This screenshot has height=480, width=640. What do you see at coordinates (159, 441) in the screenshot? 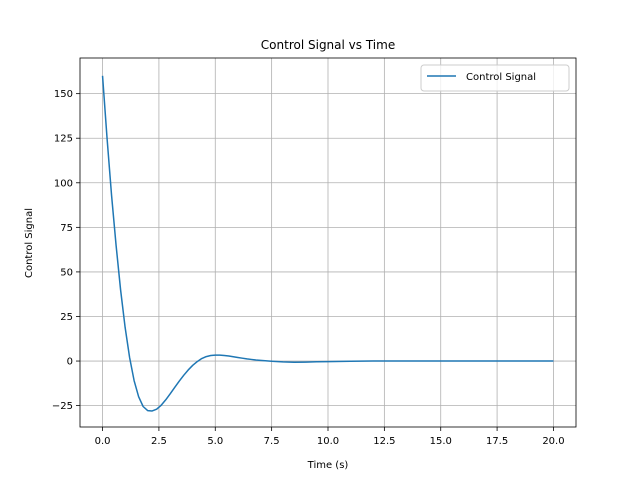
I see `x-tick-label: 2.5` at bounding box center [159, 441].